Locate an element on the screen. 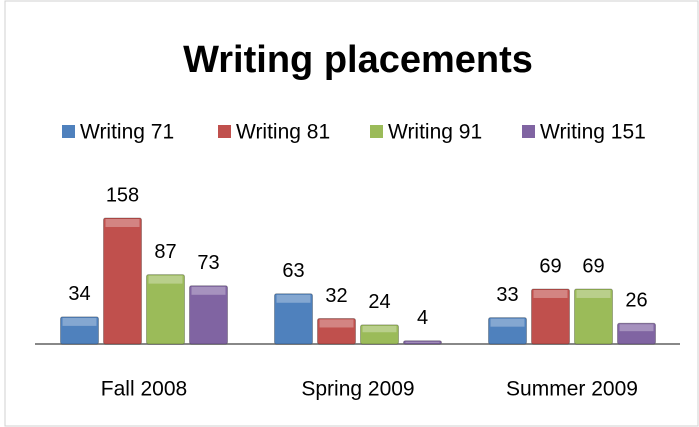 Image resolution: width=699 pixels, height=427 pixels. legend-label: Writing 81 is located at coordinates (283, 132).